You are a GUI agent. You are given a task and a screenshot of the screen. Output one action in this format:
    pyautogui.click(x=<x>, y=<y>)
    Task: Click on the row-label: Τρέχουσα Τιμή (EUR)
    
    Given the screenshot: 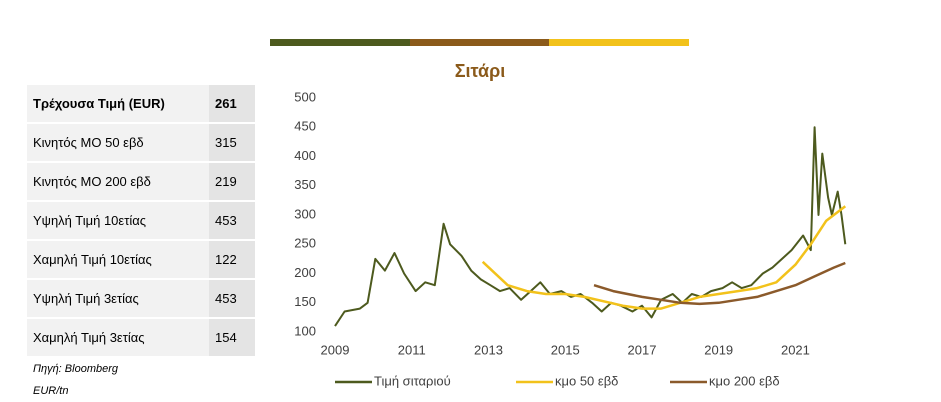 What is the action you would take?
    pyautogui.click(x=118, y=104)
    